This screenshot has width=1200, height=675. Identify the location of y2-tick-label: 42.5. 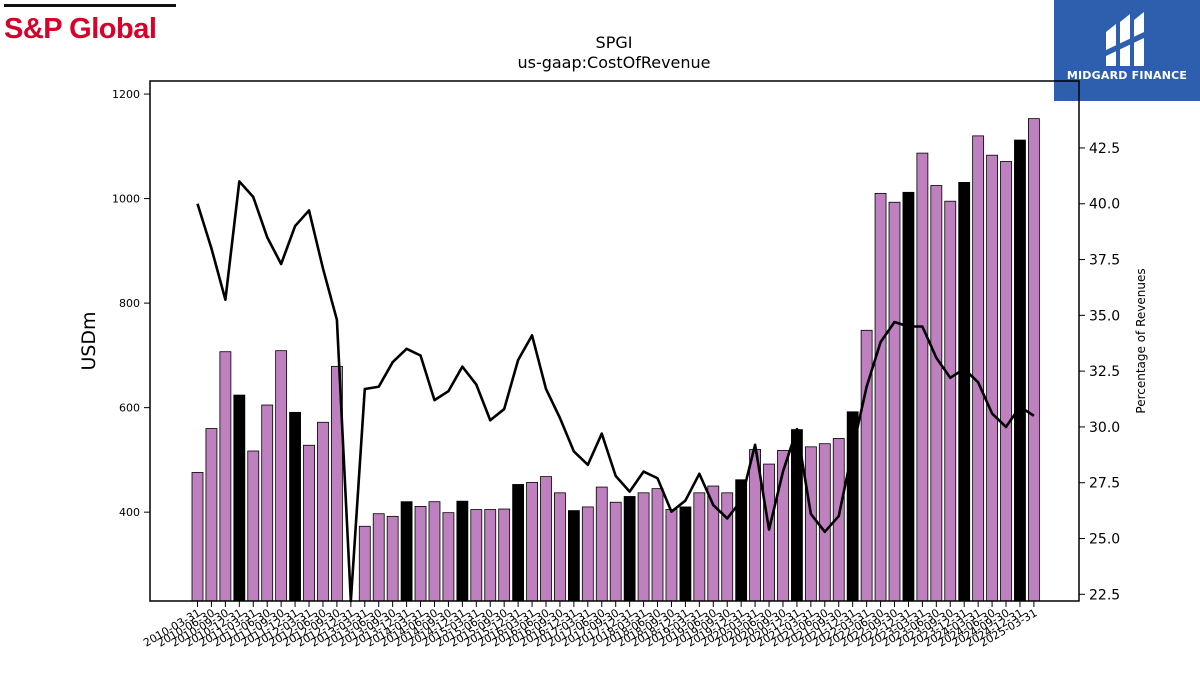
(1104, 149).